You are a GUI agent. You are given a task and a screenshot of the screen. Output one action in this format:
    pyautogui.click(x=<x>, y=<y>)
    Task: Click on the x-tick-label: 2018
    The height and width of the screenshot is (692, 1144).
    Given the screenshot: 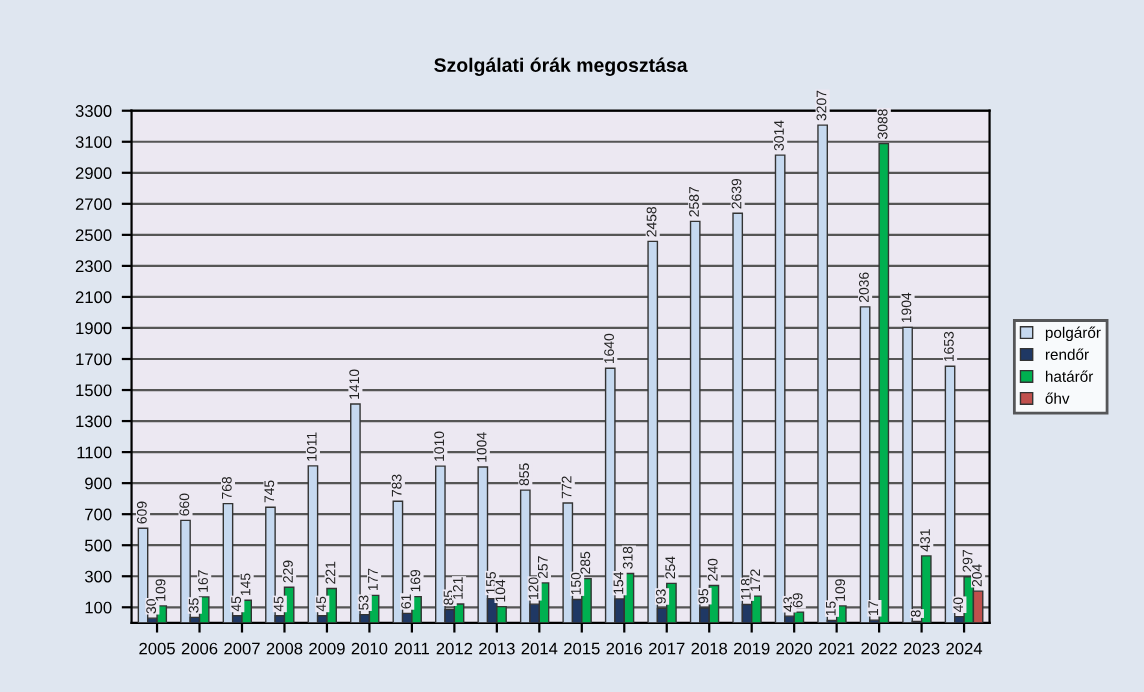 What is the action you would take?
    pyautogui.click(x=709, y=648)
    